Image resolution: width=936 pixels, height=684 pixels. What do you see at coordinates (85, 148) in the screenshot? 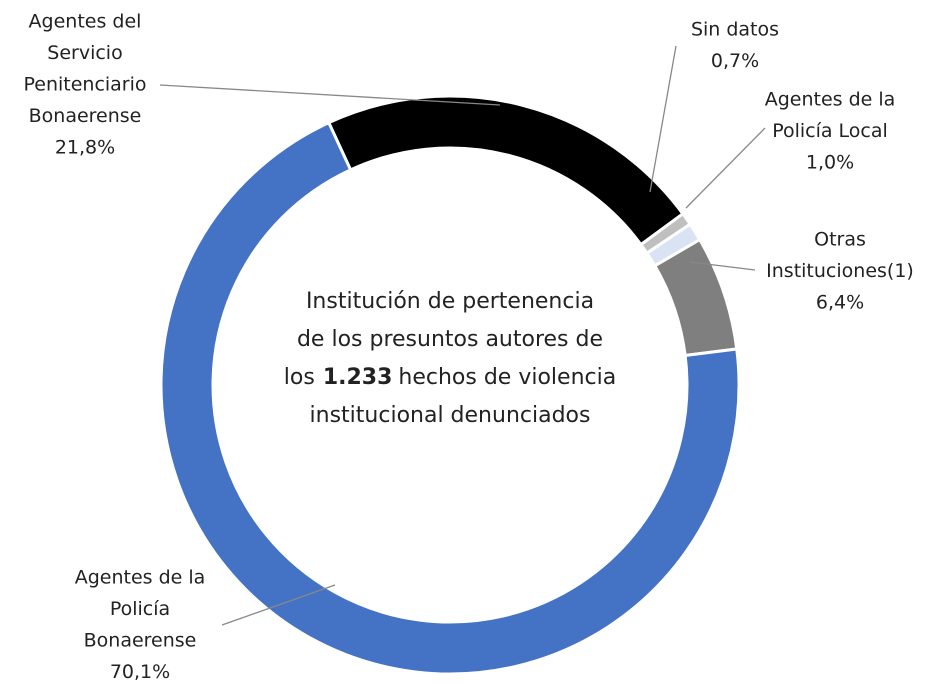
I see `value-label: 21,8%` at bounding box center [85, 148].